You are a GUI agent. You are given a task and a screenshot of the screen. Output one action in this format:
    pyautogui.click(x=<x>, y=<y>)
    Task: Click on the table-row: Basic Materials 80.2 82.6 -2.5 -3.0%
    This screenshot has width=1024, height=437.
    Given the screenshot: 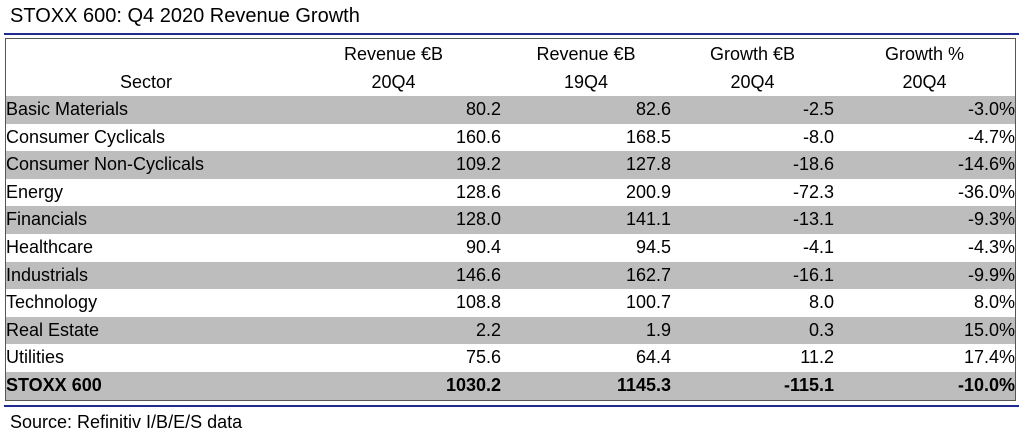 What is the action you would take?
    pyautogui.click(x=510, y=110)
    